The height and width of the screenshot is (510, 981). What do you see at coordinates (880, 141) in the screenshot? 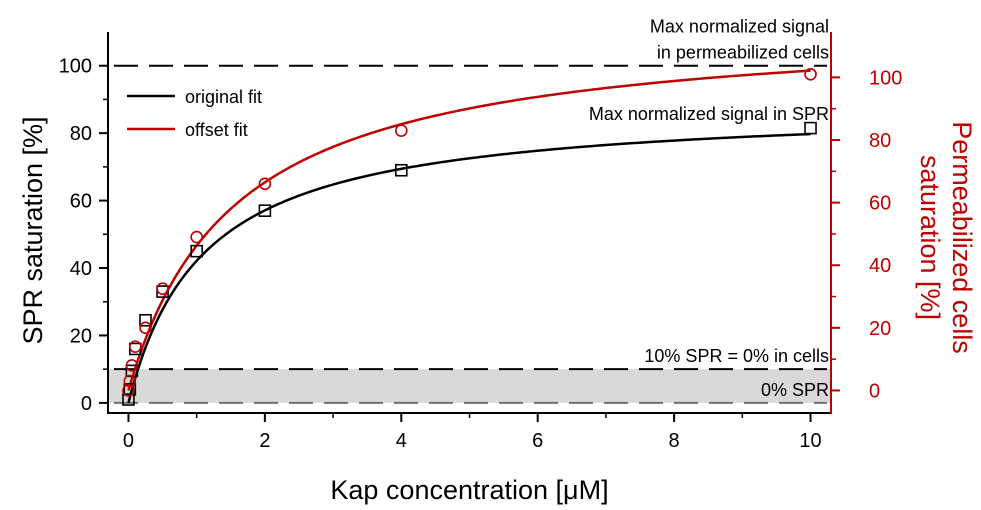
I see `right-y-tick-label-80: 80` at bounding box center [880, 141].